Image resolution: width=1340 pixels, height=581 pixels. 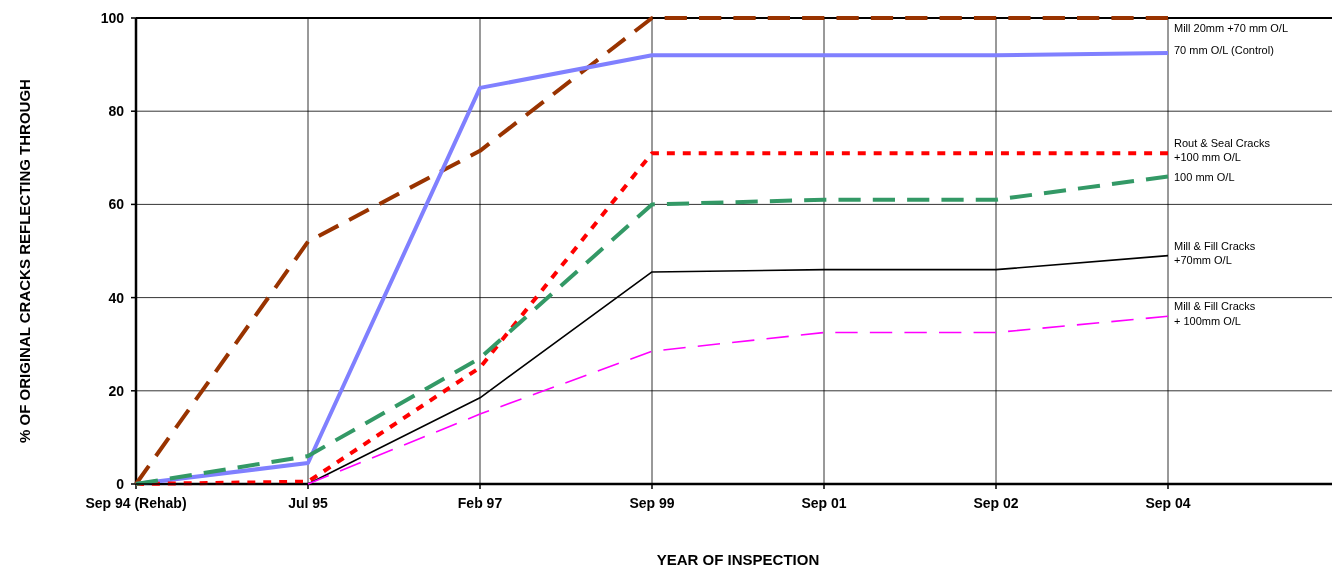 I want to click on y-tick-label: 80, so click(x=116, y=111).